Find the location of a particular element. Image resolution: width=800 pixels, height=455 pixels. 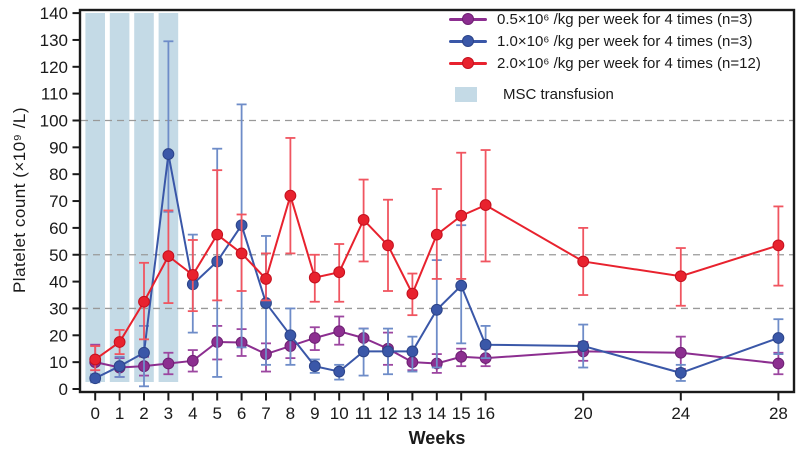

data-point-dose-2.0e6-week-7 is located at coordinates (266, 279).